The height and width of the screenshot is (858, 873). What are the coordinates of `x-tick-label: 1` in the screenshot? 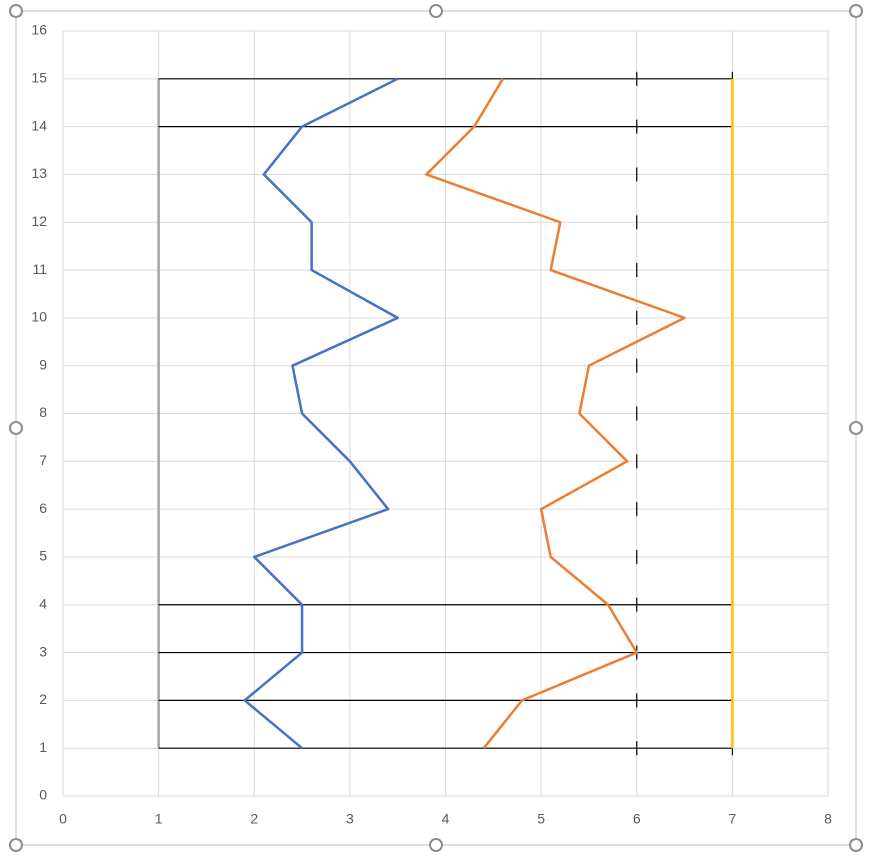 It's located at (159, 819).